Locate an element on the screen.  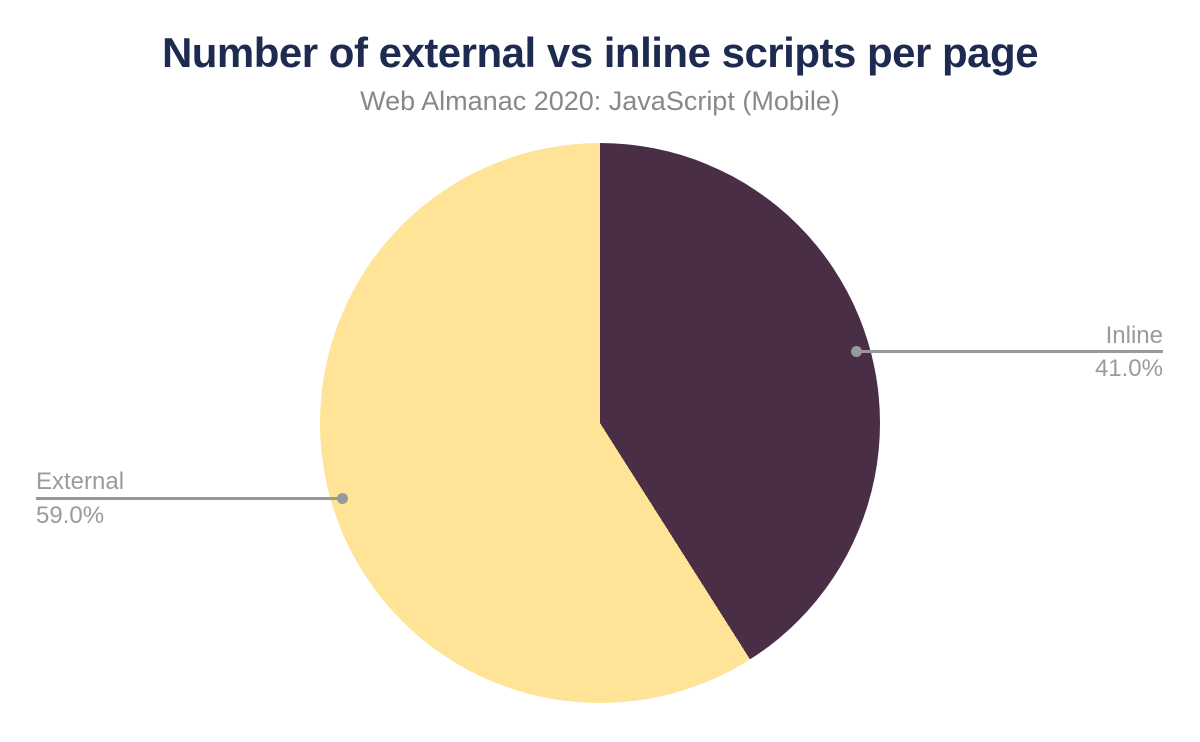
external-slice-value: 59.0% is located at coordinates (70, 515).